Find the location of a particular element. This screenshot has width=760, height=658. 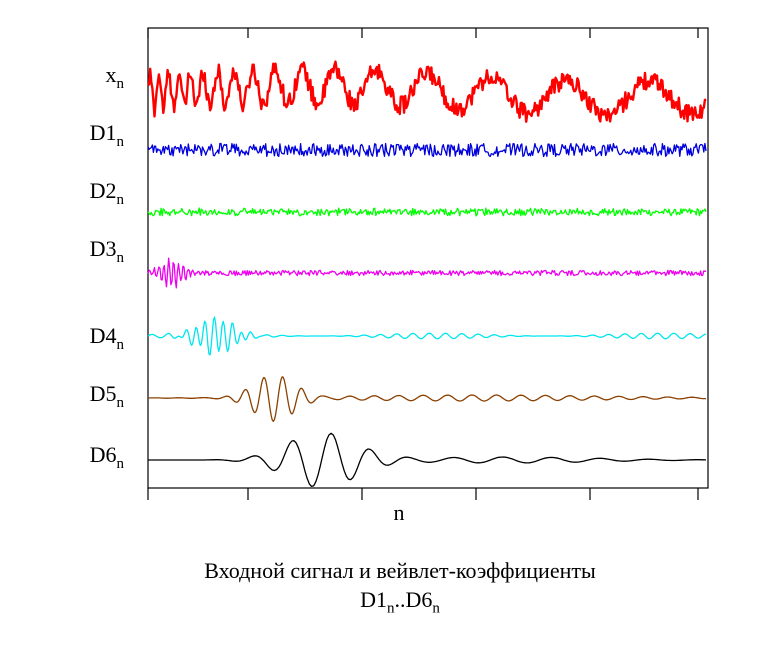

series-label-d5: D5n is located at coordinates (107, 396).